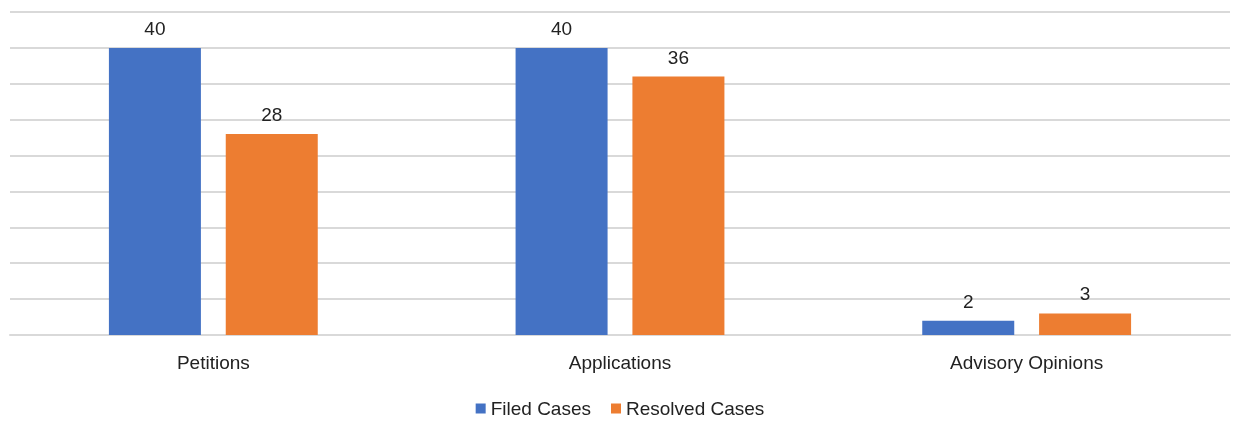 The width and height of the screenshot is (1240, 427). Describe the element at coordinates (620, 362) in the screenshot. I see `x-tick-label: Applications` at that location.